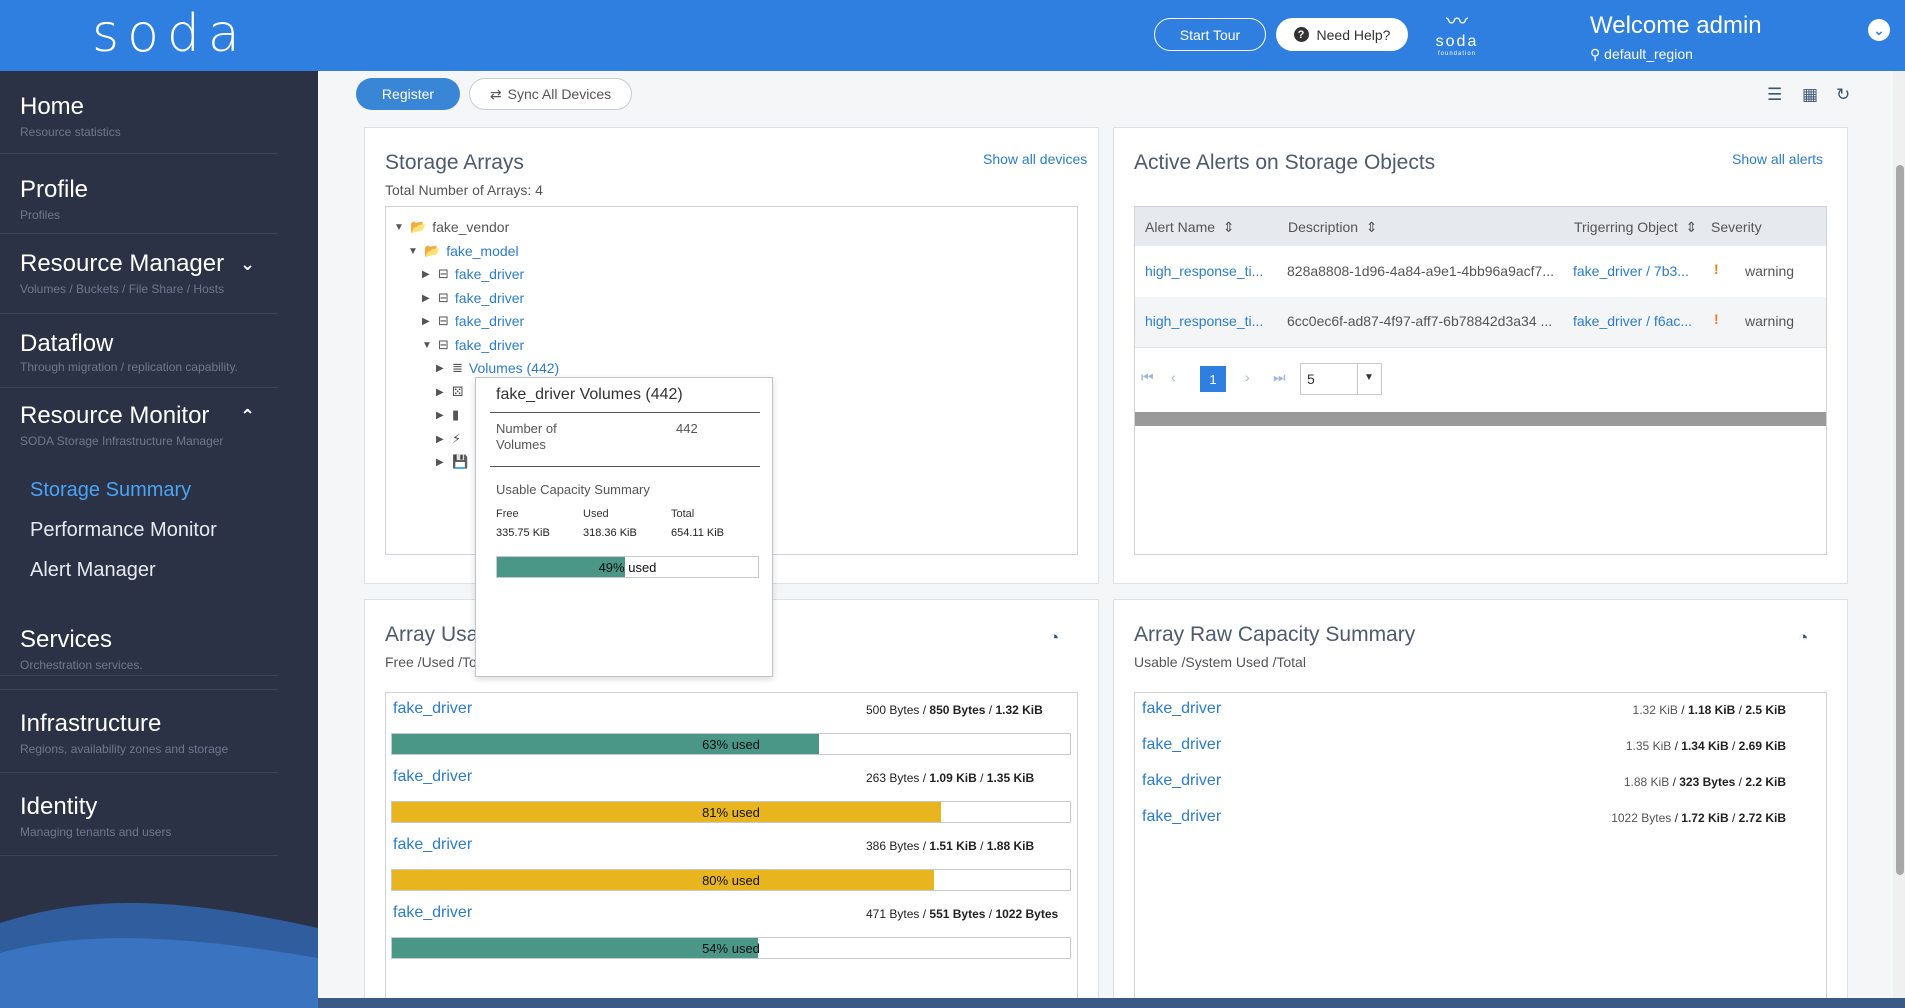 Image resolution: width=1905 pixels, height=1008 pixels. I want to click on sync-arrows-icon: ⇄, so click(495, 93).